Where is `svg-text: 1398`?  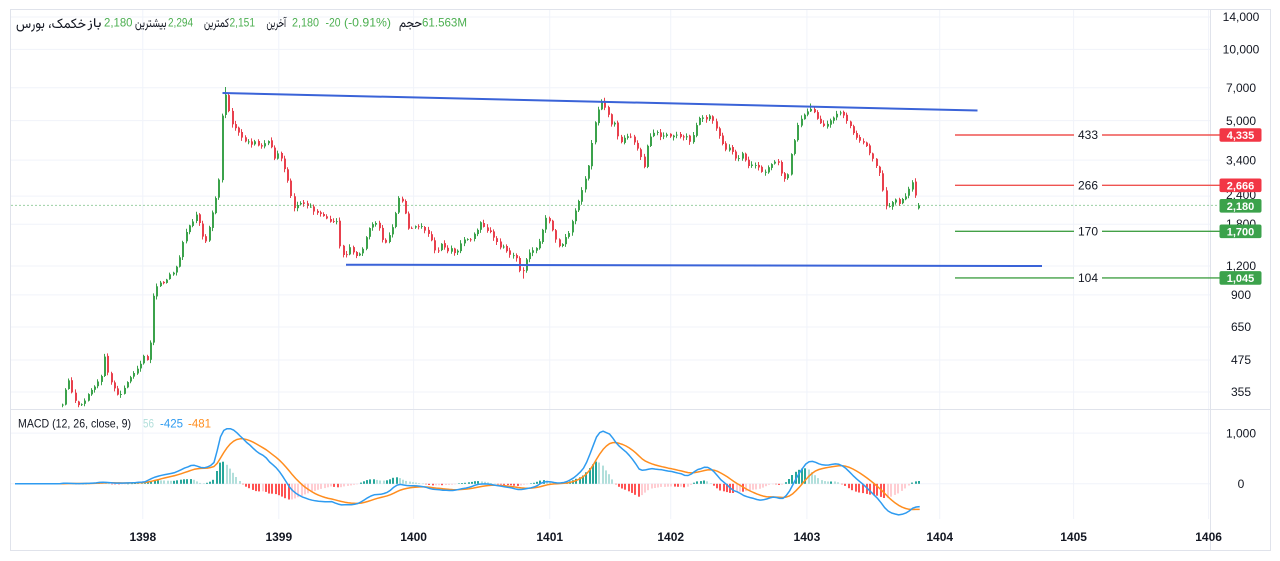 svg-text: 1398 is located at coordinates (142, 537).